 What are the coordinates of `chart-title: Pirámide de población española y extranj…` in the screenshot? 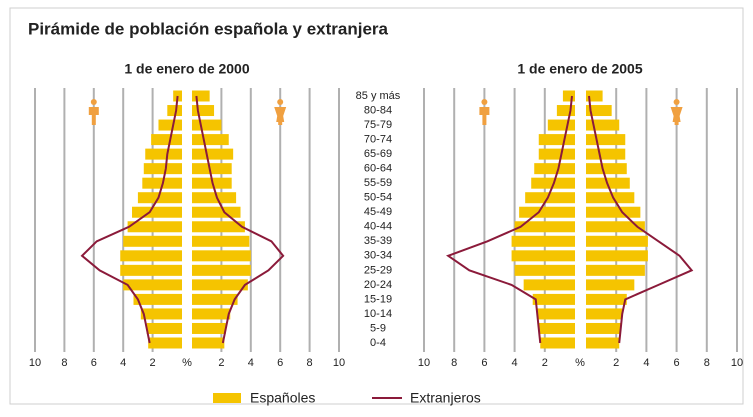 It's located at (208, 28).